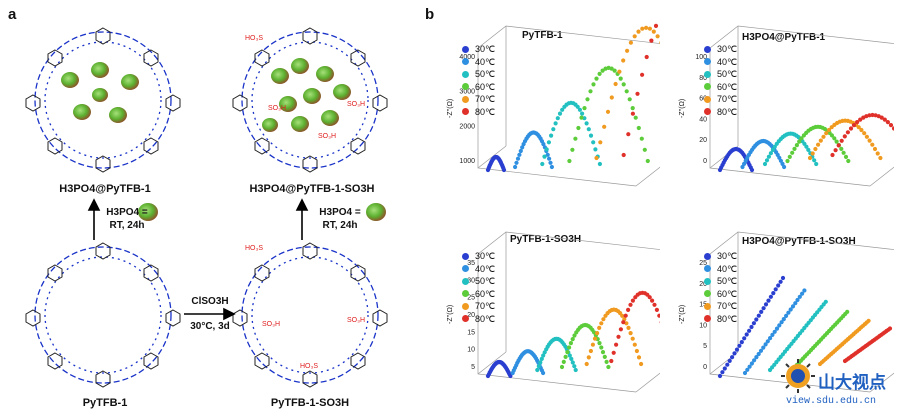 This screenshot has height=414, width=900. What do you see at coordinates (701, 57) in the screenshot?
I see `y-tick-label: 100` at bounding box center [701, 57].